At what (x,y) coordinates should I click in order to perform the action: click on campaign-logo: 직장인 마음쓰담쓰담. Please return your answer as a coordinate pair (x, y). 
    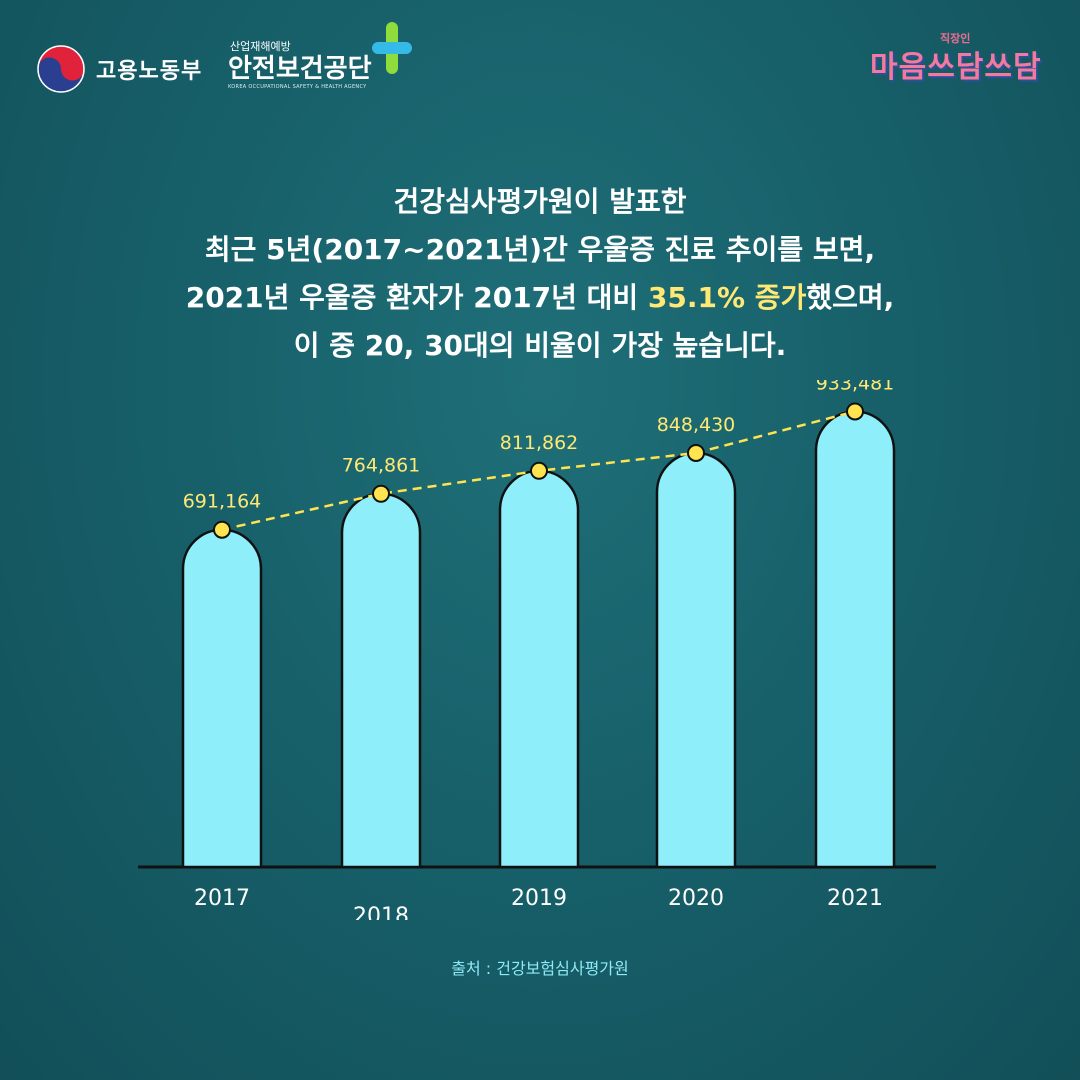
    Looking at the image, I should click on (960, 60).